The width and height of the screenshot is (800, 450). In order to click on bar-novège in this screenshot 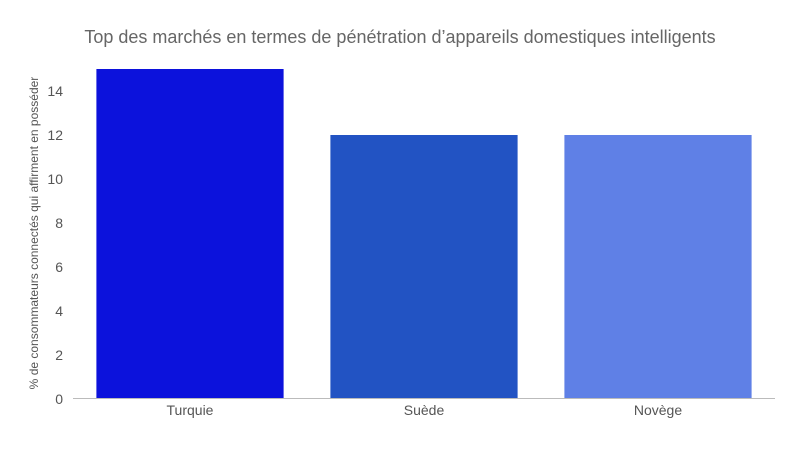, I will do `click(658, 267)`.